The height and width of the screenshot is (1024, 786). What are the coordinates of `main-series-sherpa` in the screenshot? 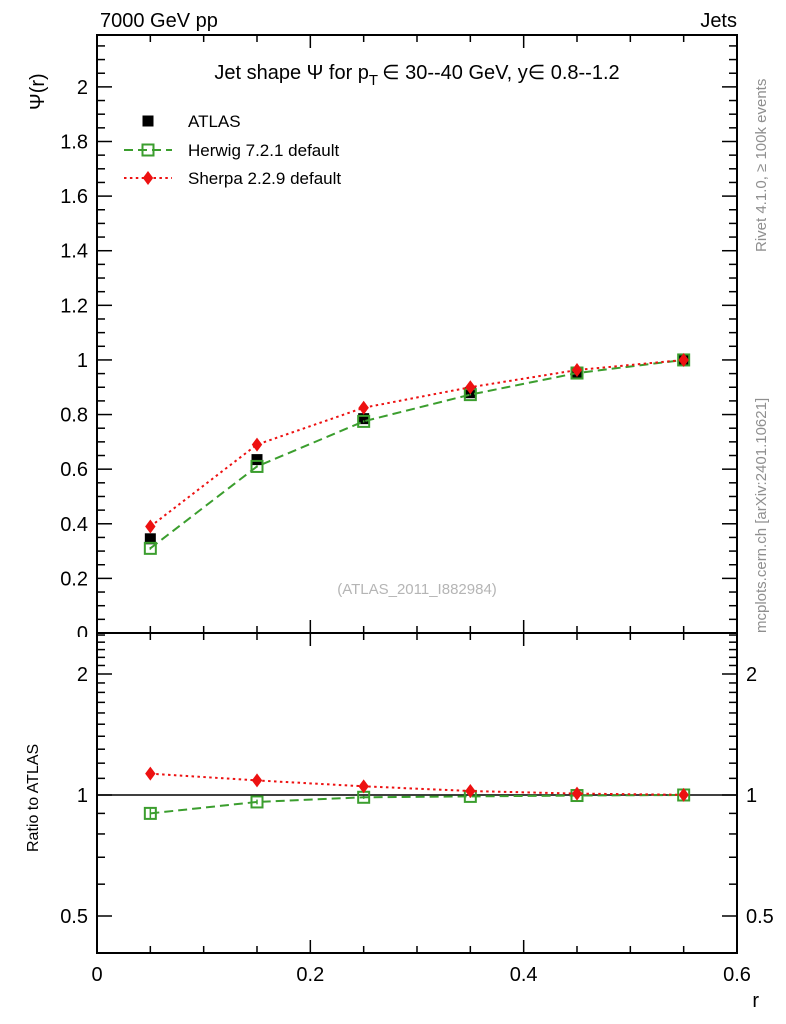 It's located at (417, 443).